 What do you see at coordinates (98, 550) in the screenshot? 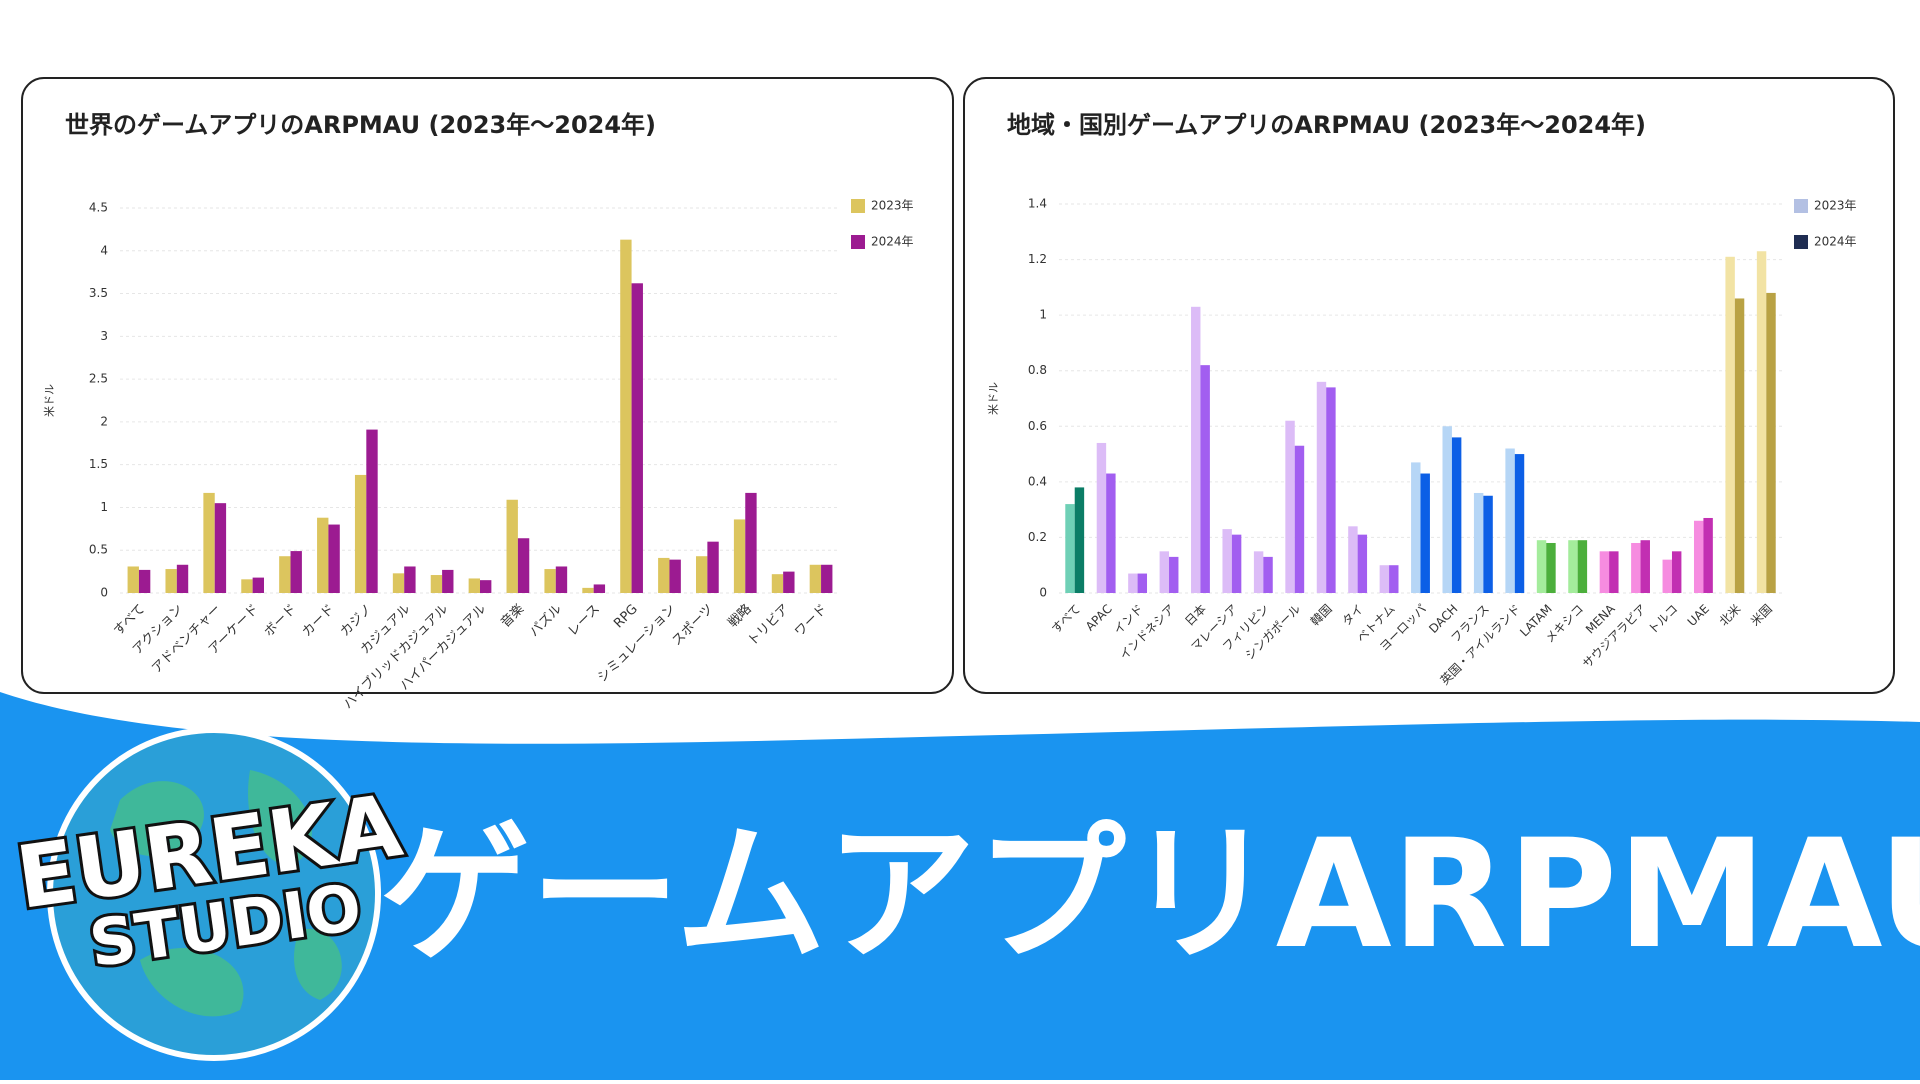
I see `y-tick-label: 0.5` at bounding box center [98, 550].